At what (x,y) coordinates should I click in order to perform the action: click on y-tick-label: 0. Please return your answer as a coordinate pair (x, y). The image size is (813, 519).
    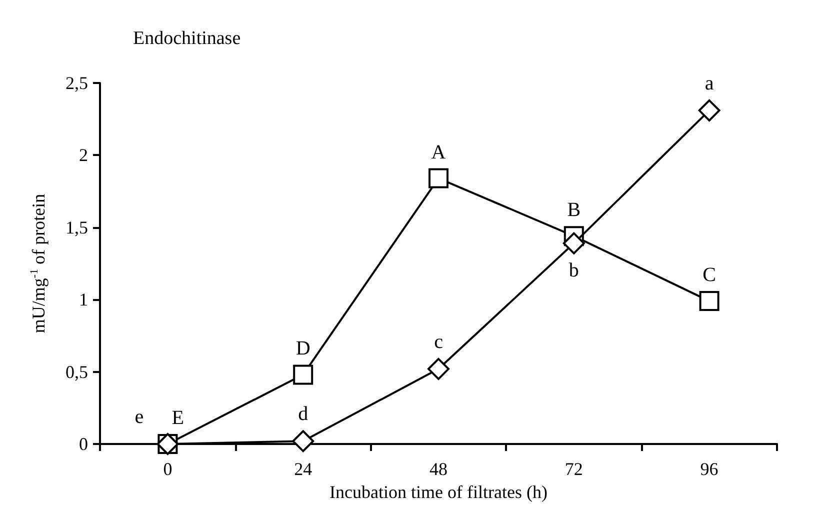
    Looking at the image, I should click on (83, 444).